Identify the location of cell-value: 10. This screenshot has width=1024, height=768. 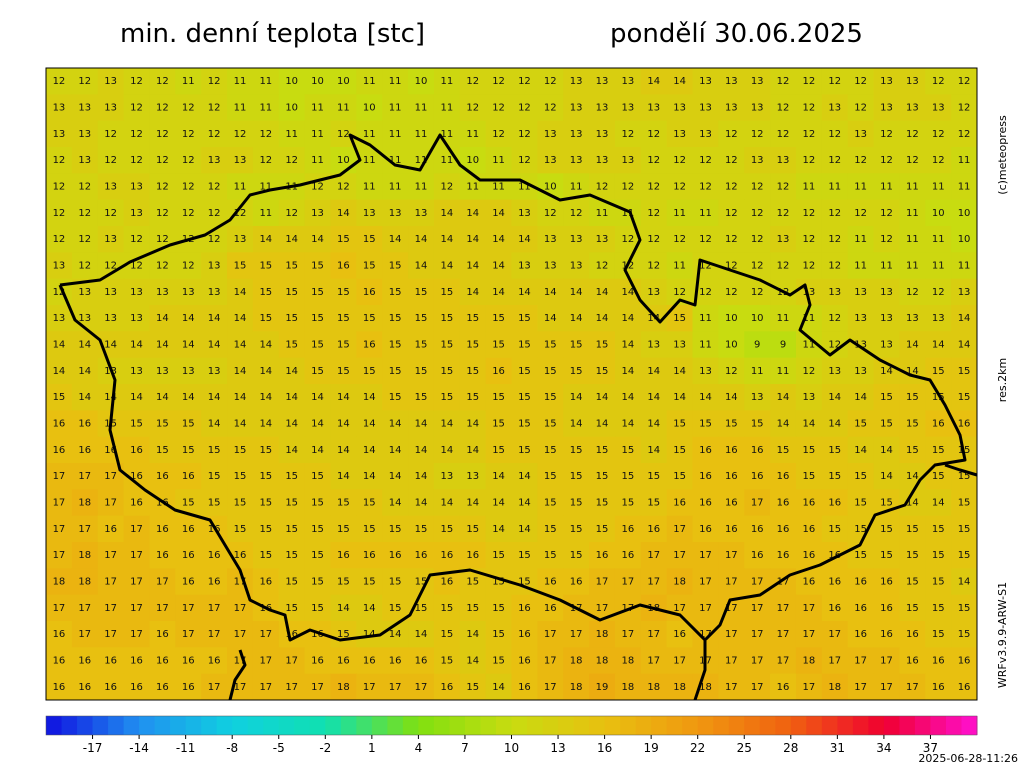
(291, 108).